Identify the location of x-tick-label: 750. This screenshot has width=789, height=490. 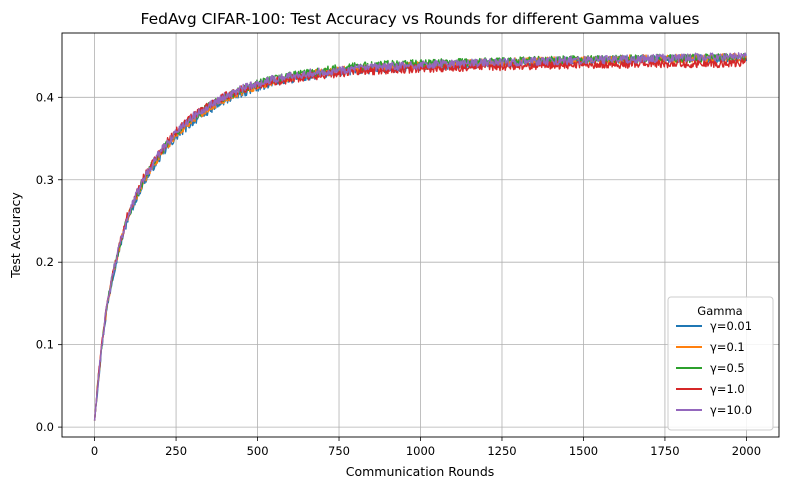
(339, 451).